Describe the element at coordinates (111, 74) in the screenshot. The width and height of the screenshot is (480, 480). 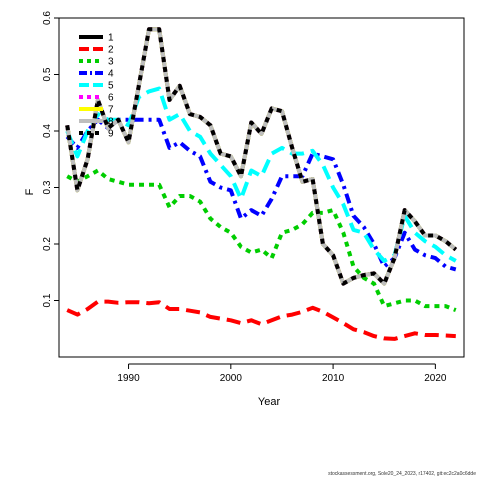
I see `legend-label-4: 4` at that location.